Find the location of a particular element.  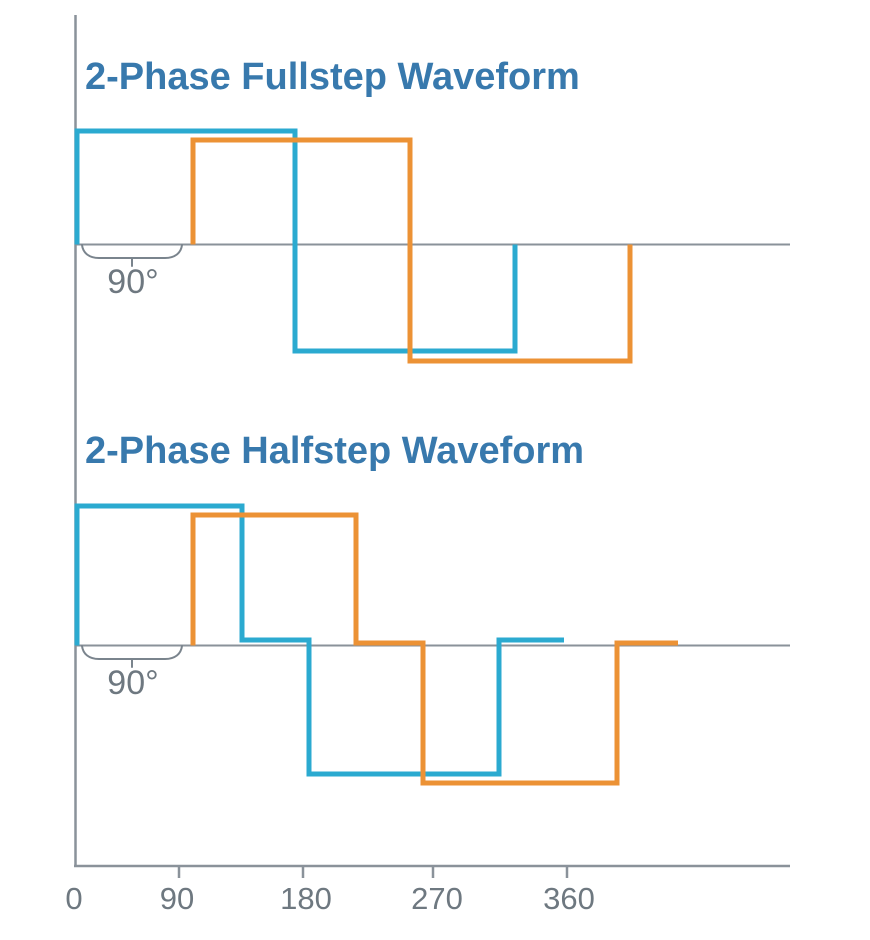

x-axis-label-360: 360 is located at coordinates (569, 898).